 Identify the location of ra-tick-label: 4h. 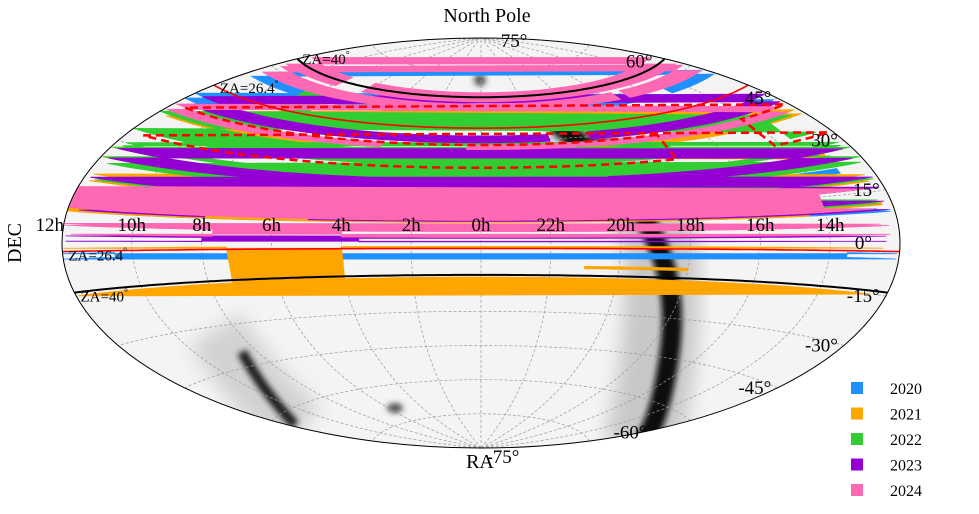
(342, 225).